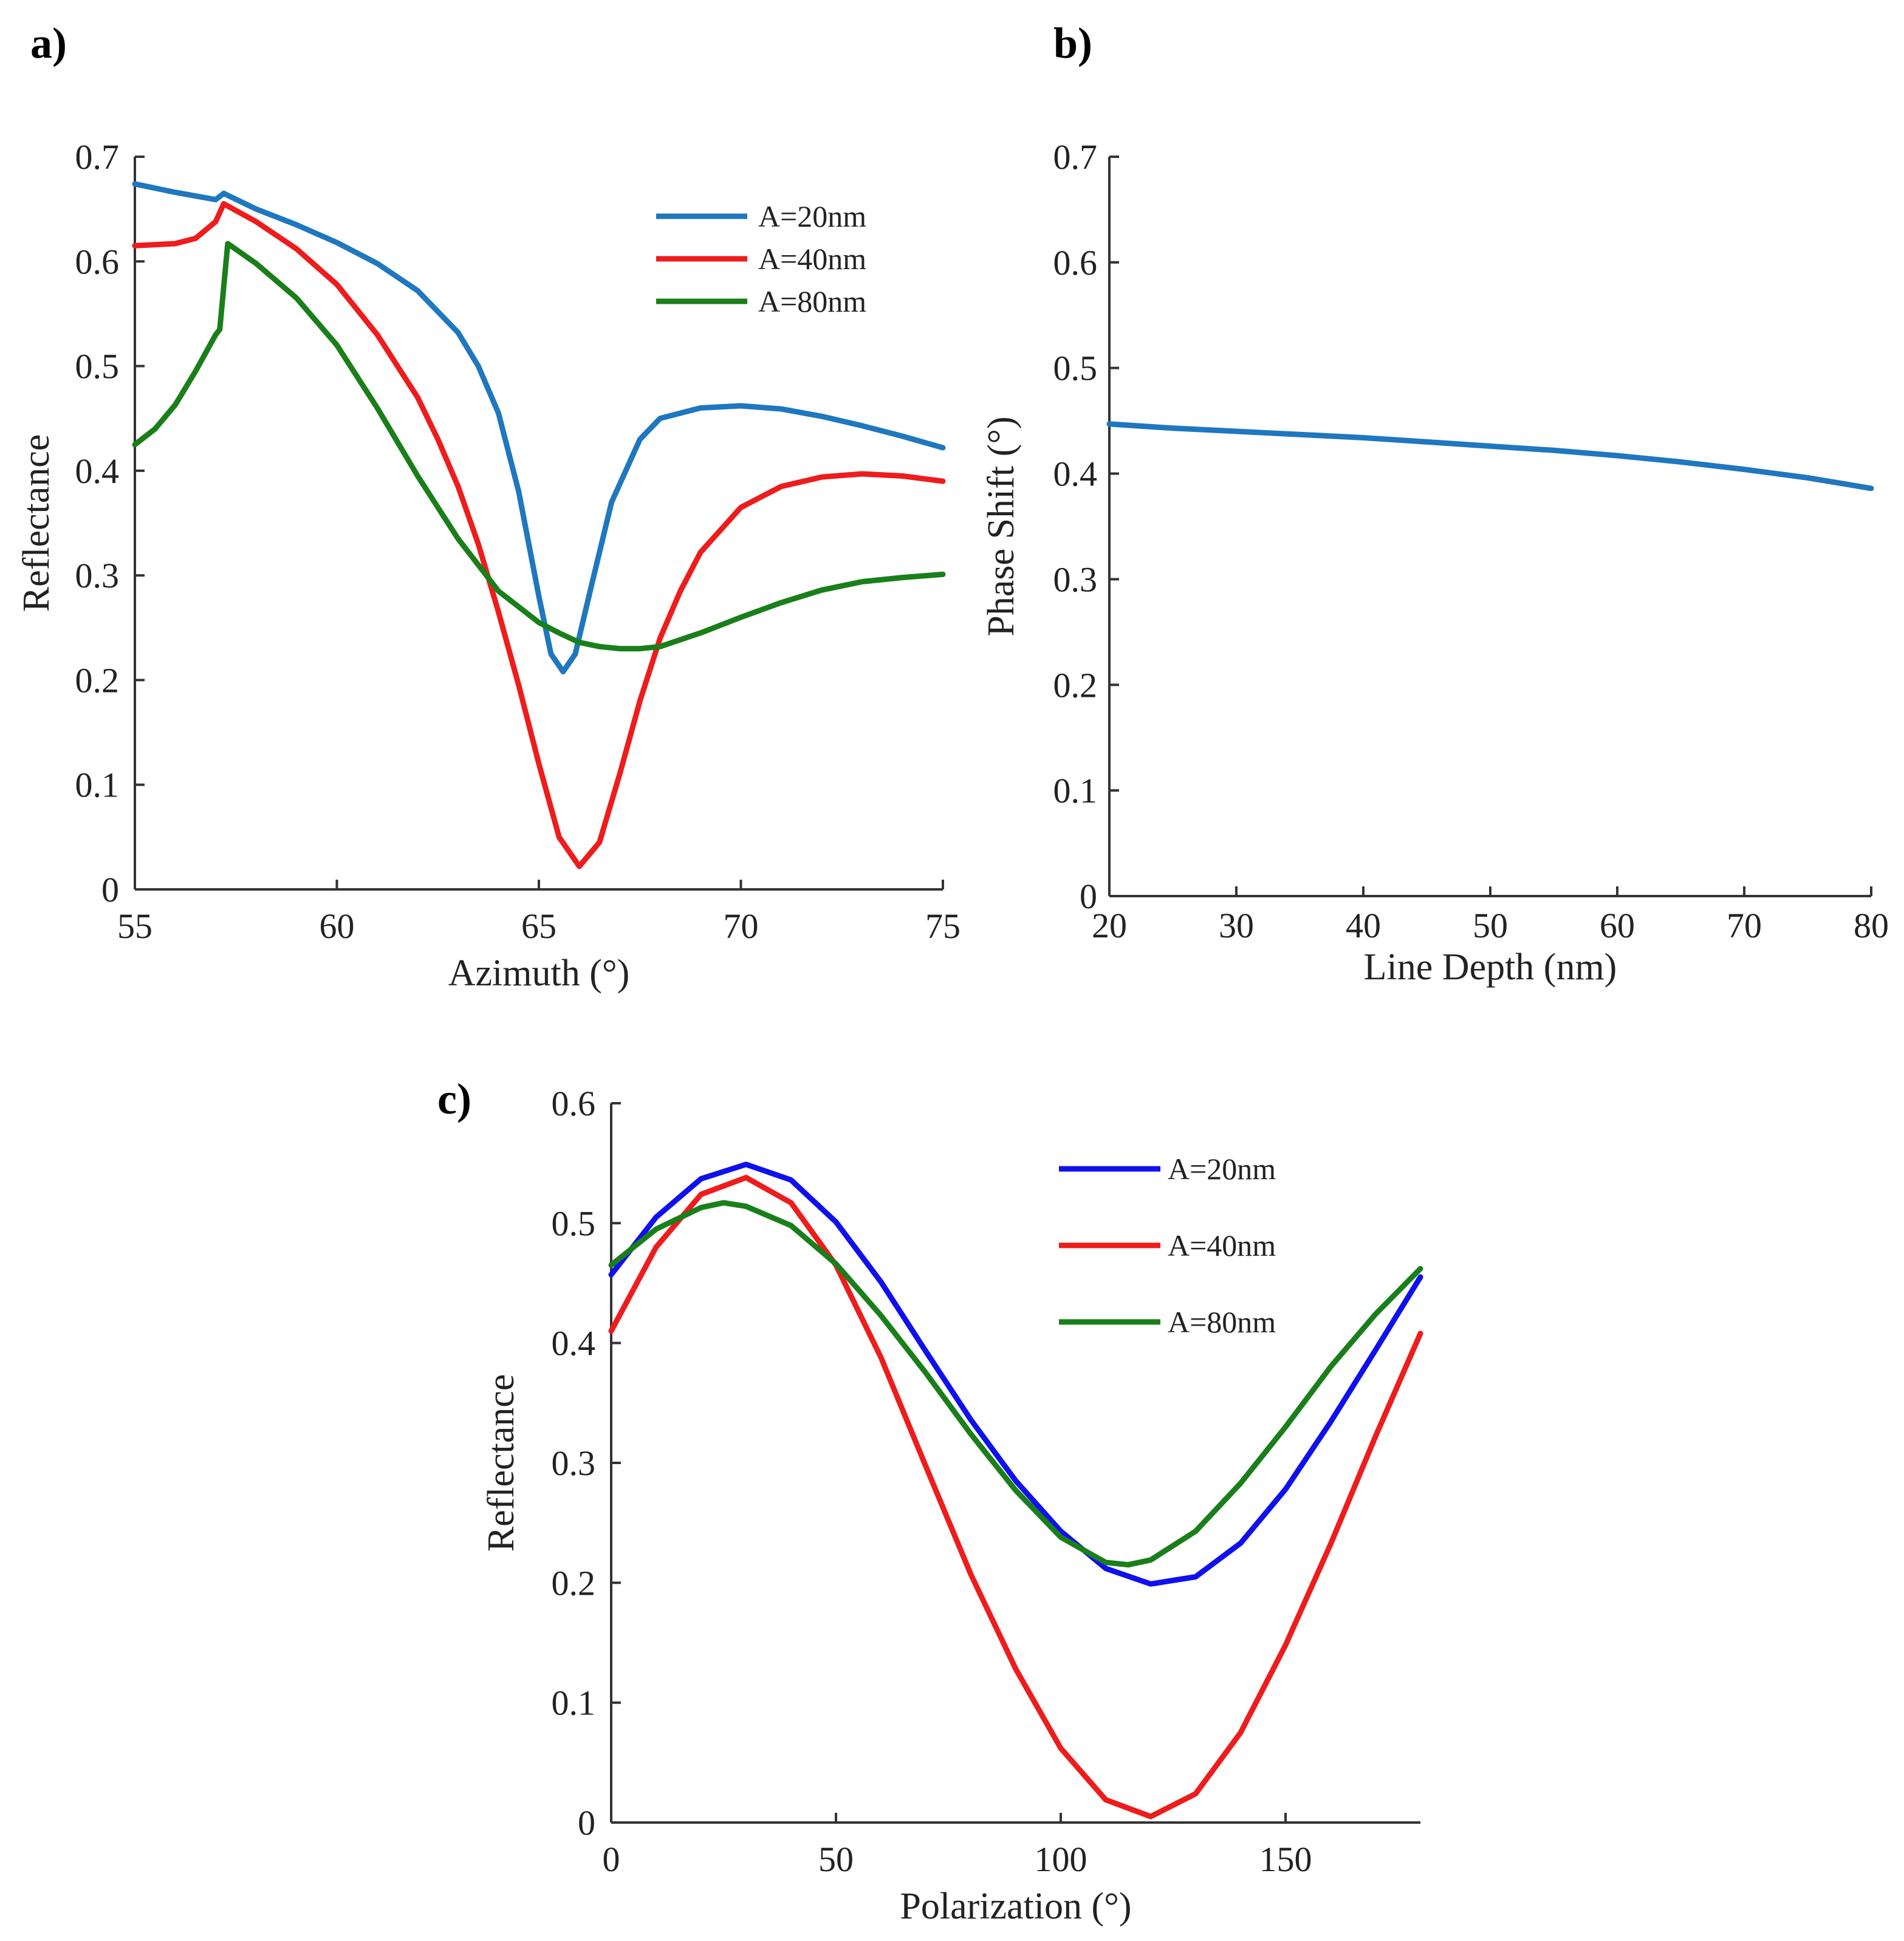 This screenshot has height=1941, width=1904. I want to click on panel-label: b), so click(1072, 43).